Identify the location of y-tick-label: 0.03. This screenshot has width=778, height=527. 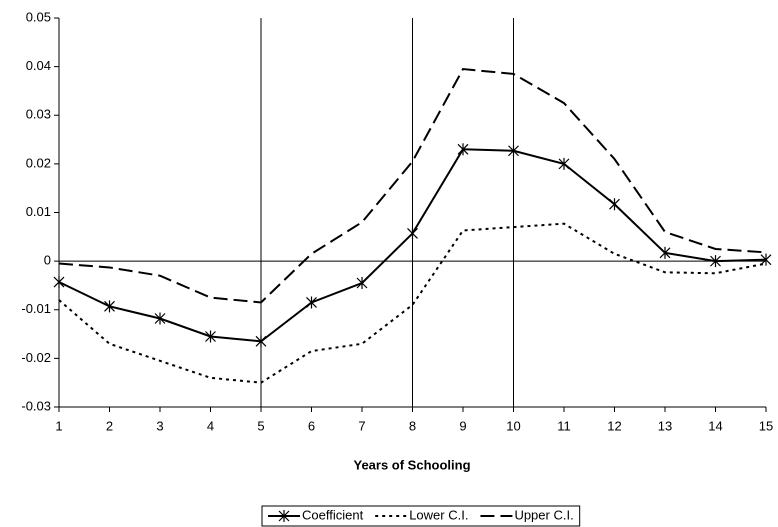
(38, 114).